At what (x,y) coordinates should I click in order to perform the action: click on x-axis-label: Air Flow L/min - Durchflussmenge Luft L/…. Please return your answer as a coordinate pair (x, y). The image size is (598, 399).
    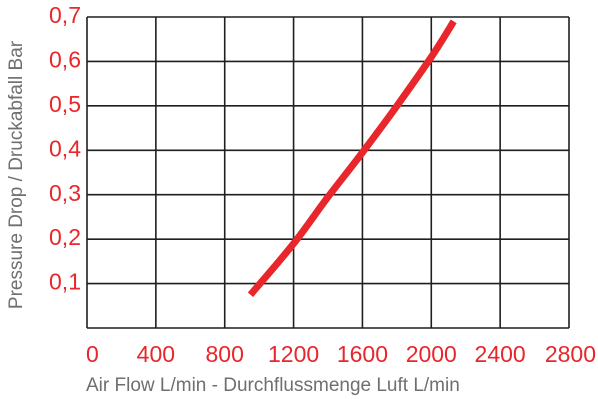
    Looking at the image, I should click on (273, 385).